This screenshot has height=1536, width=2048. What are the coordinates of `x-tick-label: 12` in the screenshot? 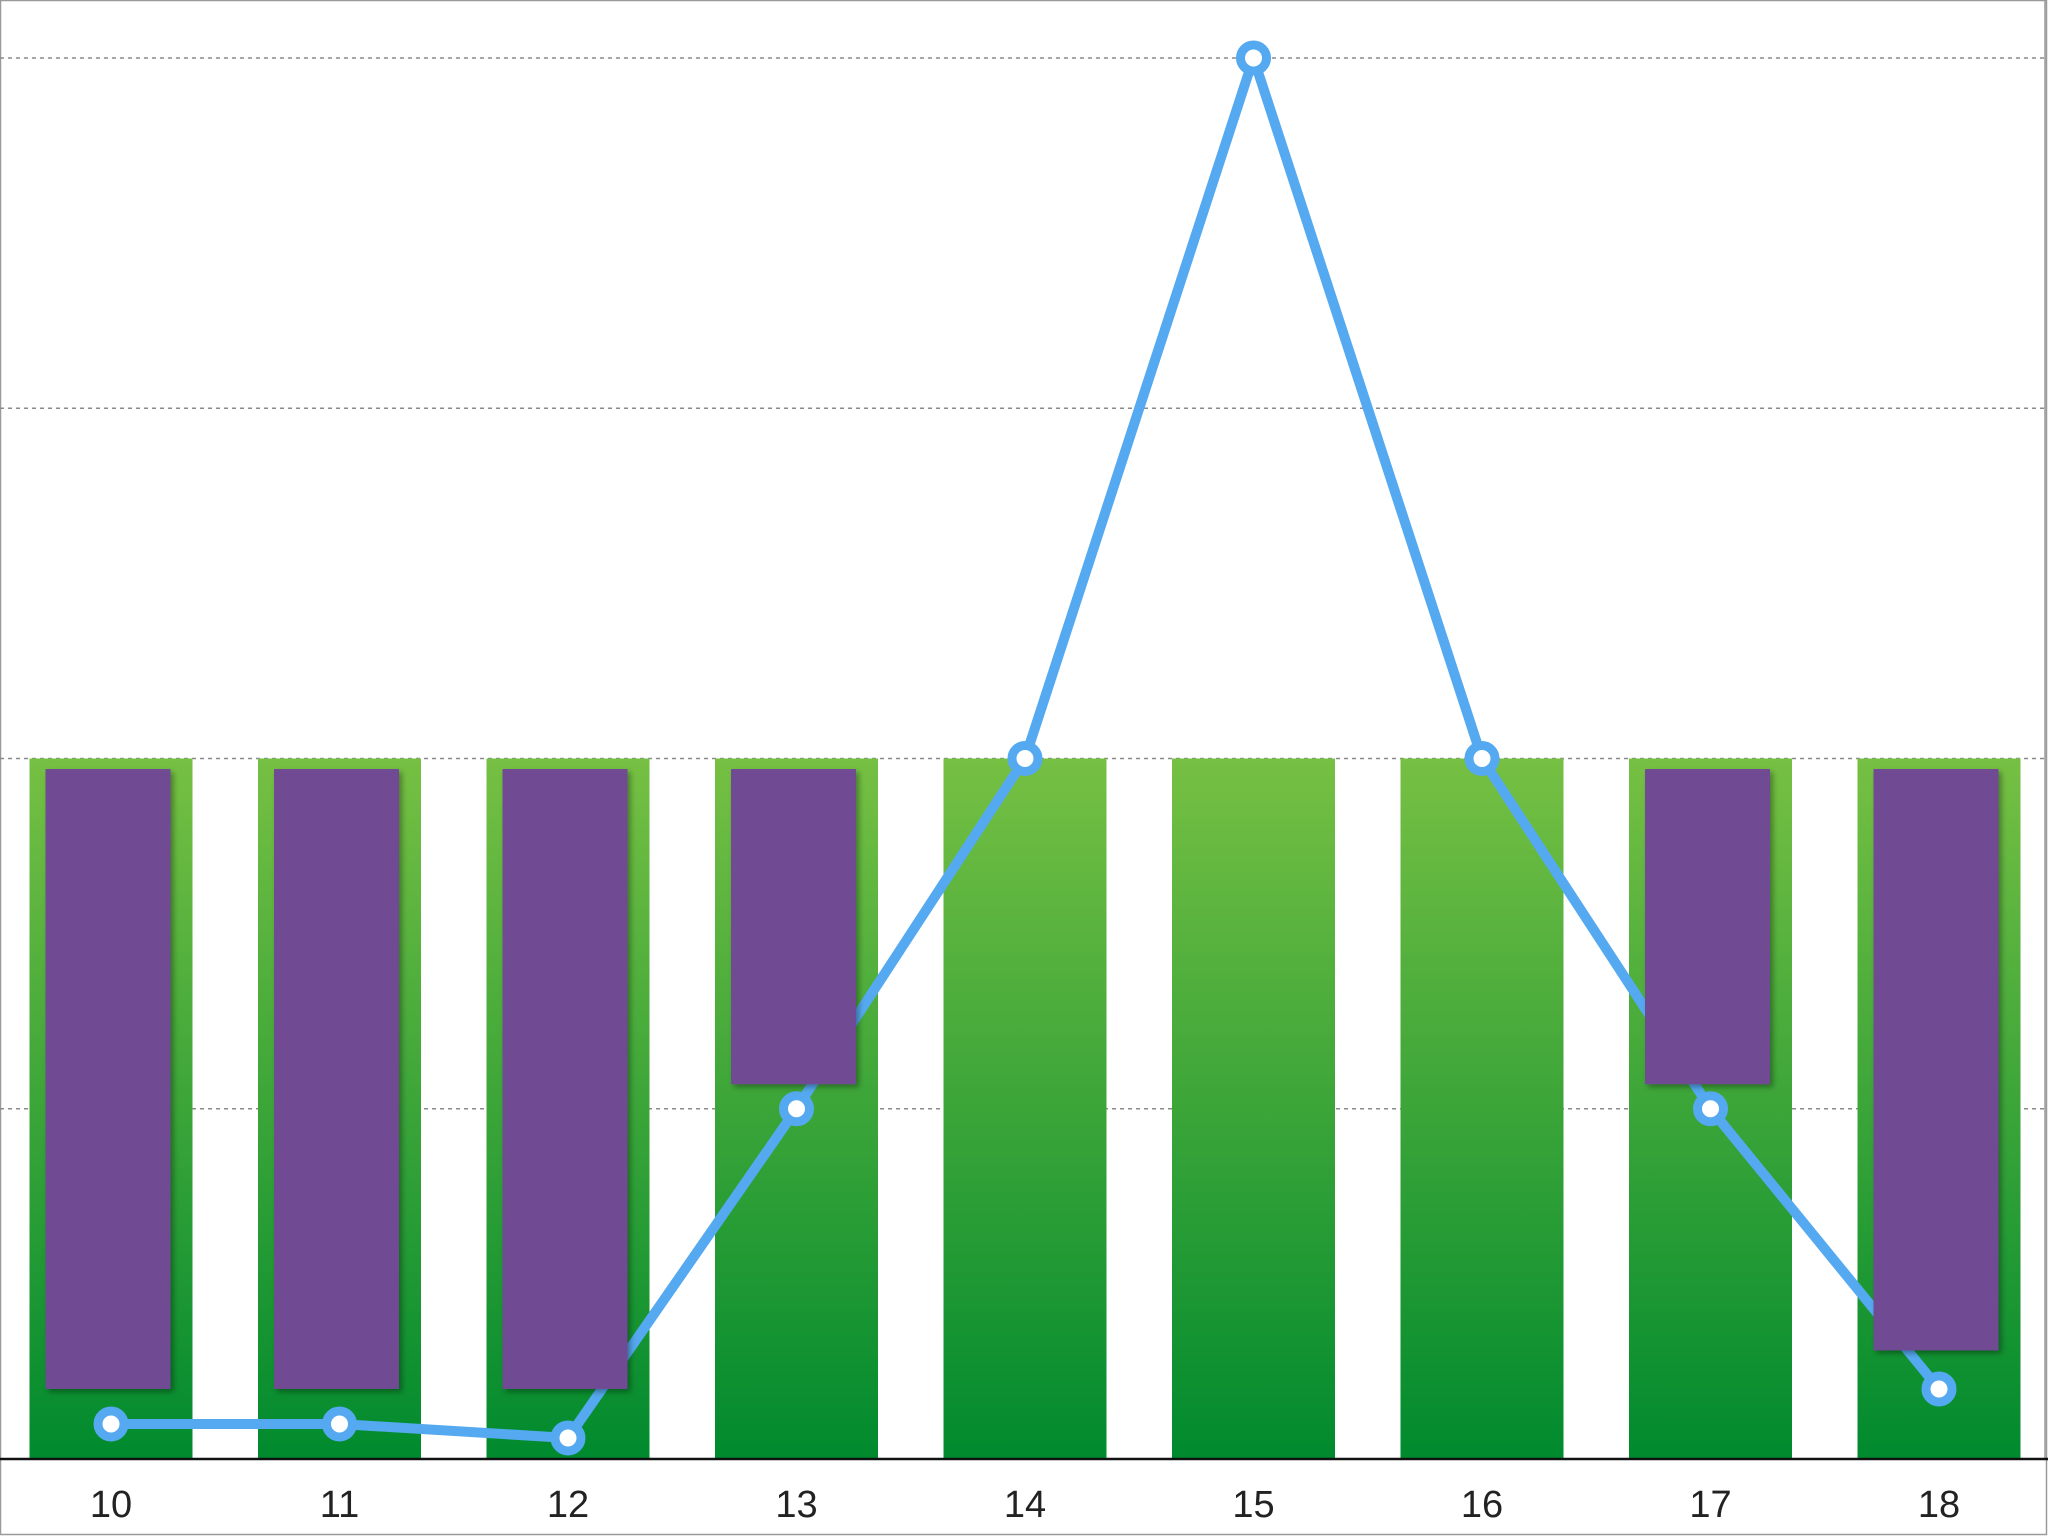 It's located at (568, 1505).